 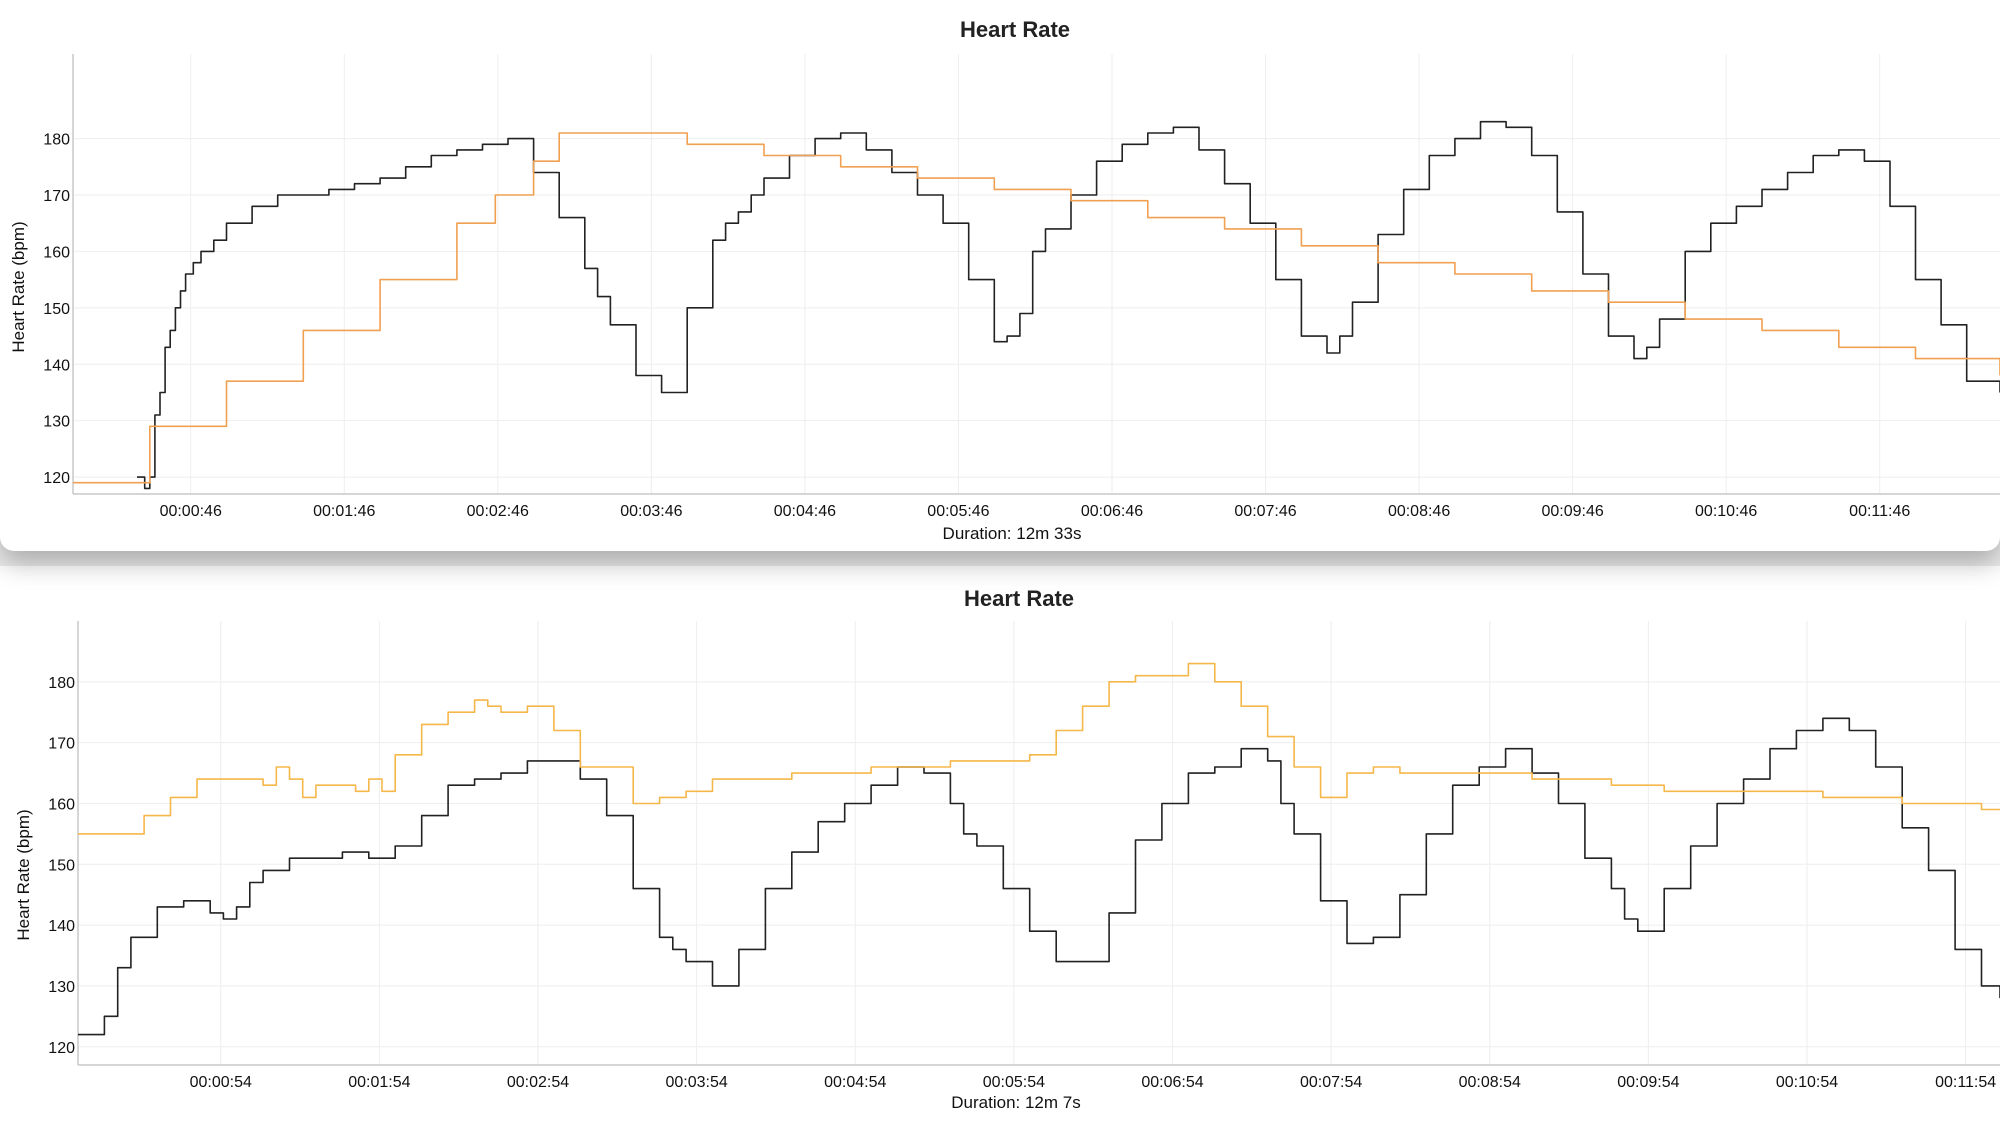 I want to click on x-tick-label: 00:11:54, so click(x=1965, y=1082).